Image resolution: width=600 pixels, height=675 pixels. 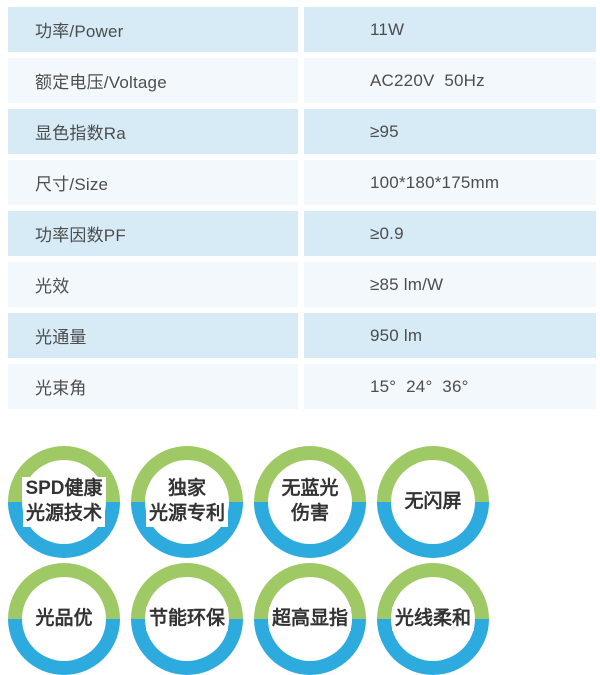 I want to click on table-row: 功率因数PF ≥0.9, so click(x=302, y=233).